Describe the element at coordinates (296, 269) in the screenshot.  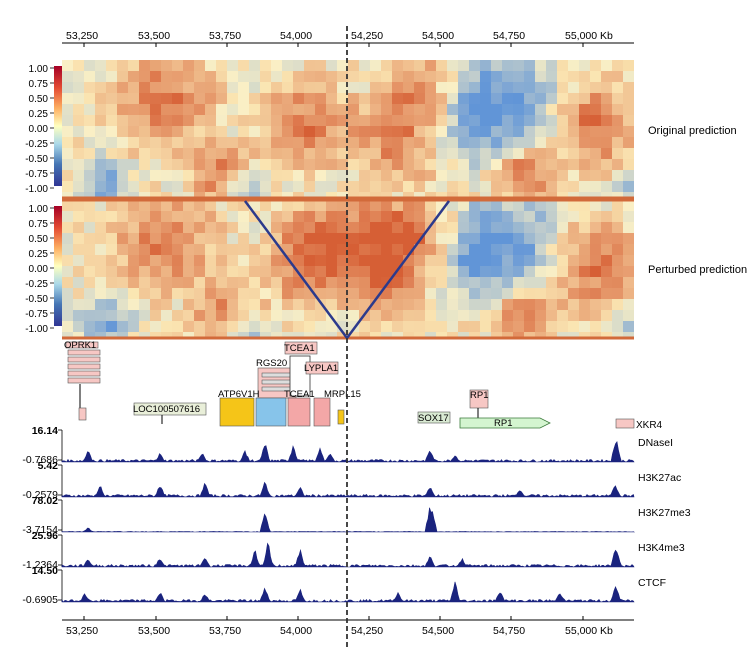
I see `perturbation-line-left` at that location.